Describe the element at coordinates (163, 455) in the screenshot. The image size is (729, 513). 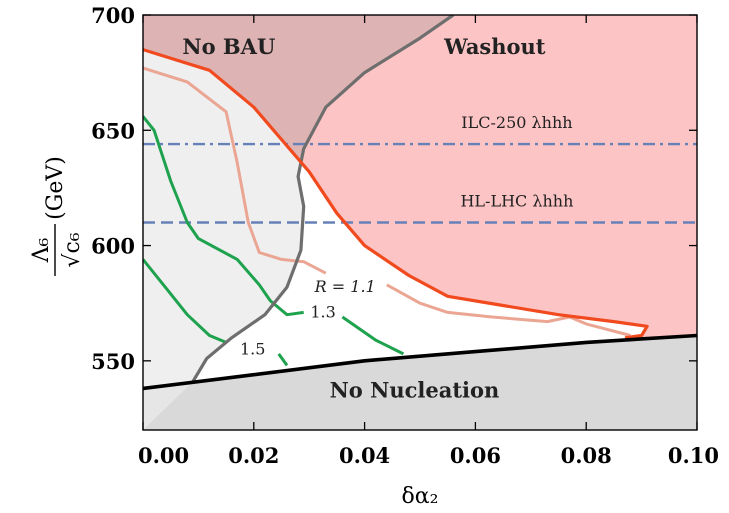
I see `x-tick-label-0: 0.00` at that location.